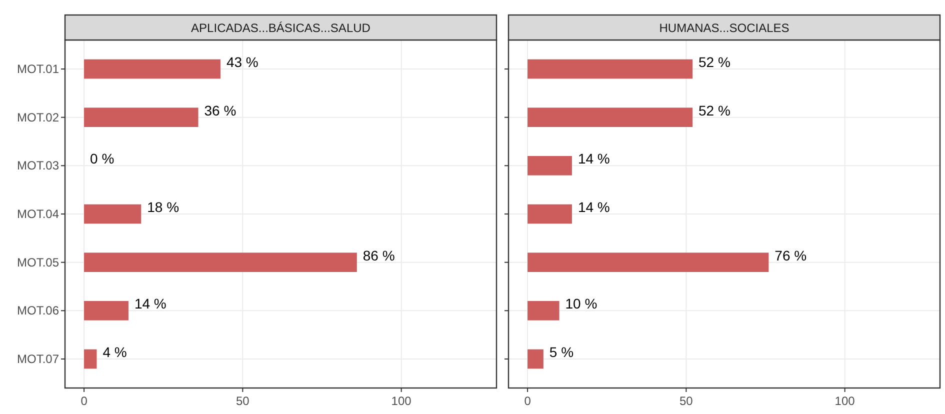  I want to click on y-tick-label: MOT.03, so click(38, 165).